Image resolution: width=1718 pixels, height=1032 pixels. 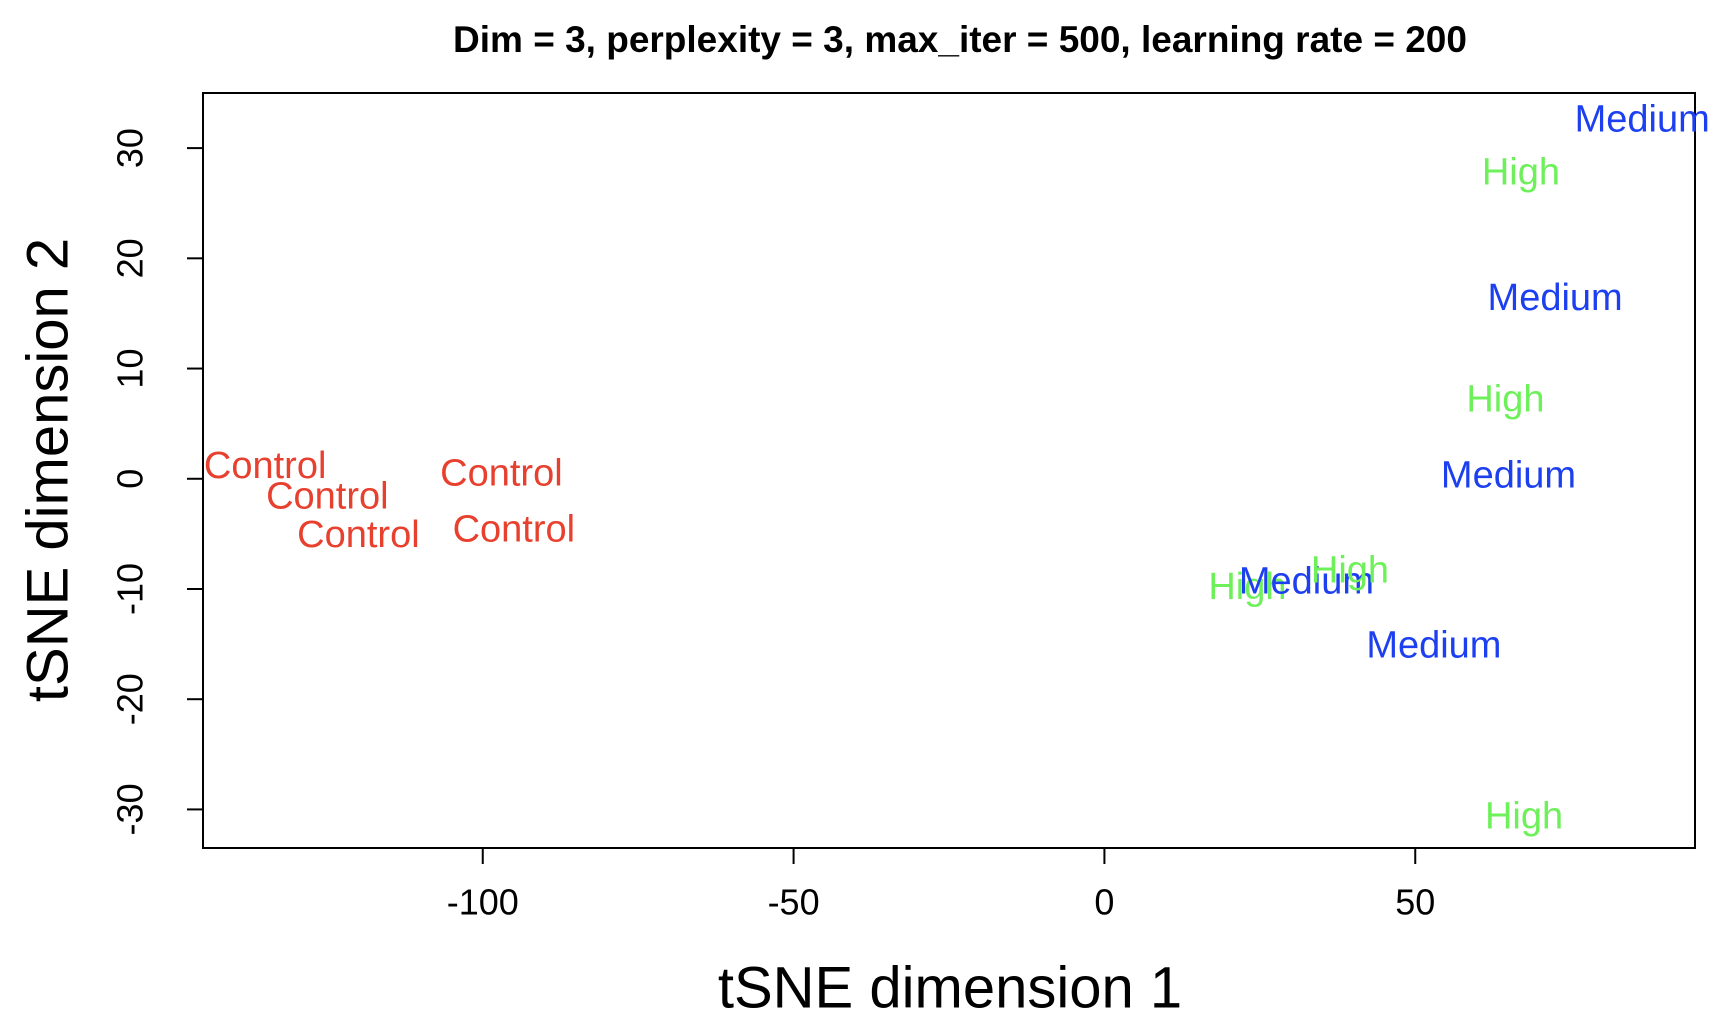 I want to click on y-tick-label: -10, so click(x=130, y=589).